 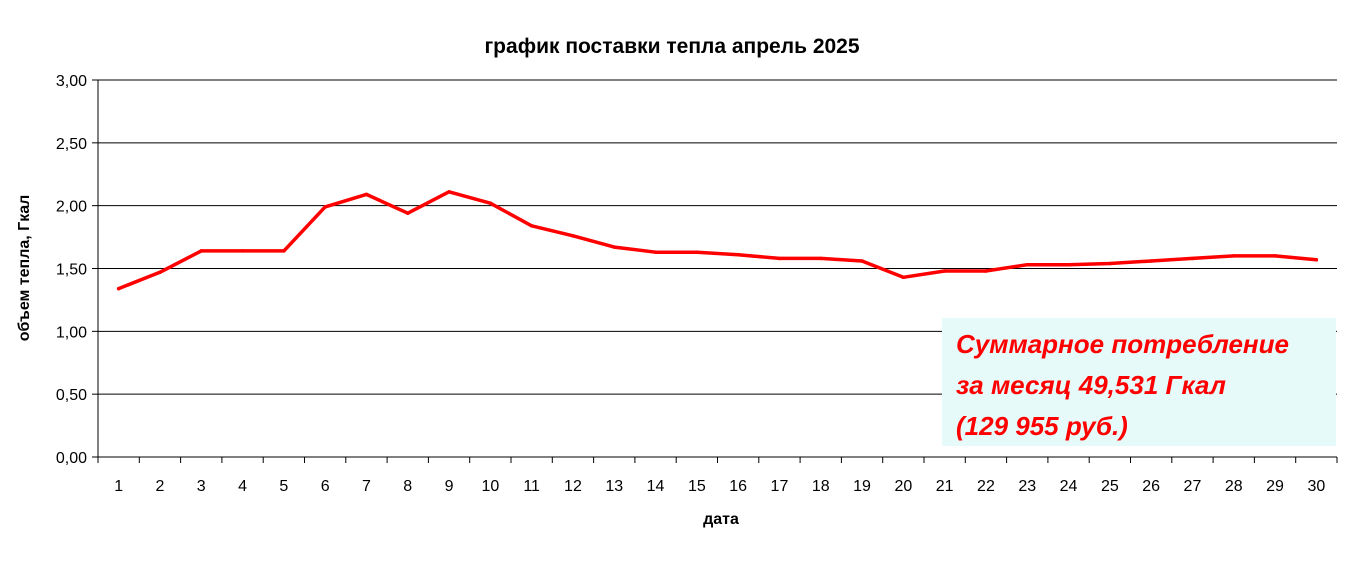 I want to click on x-tick-label: 8, so click(x=407, y=486).